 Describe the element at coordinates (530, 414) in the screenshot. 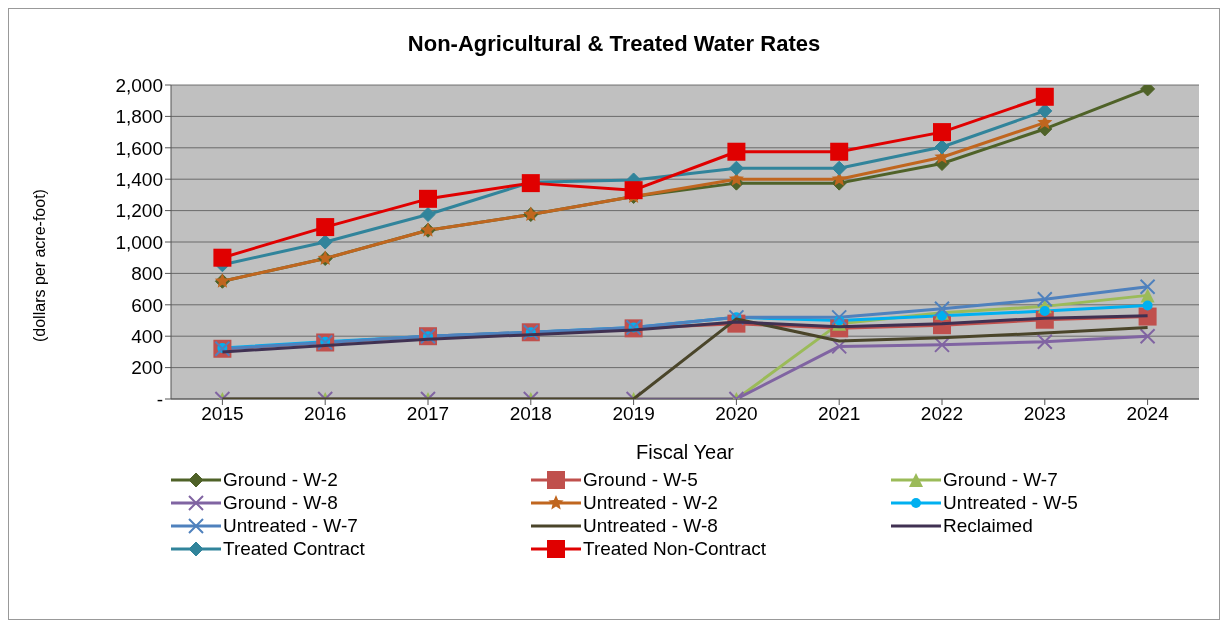

I see `x-tick-label: 2018` at that location.